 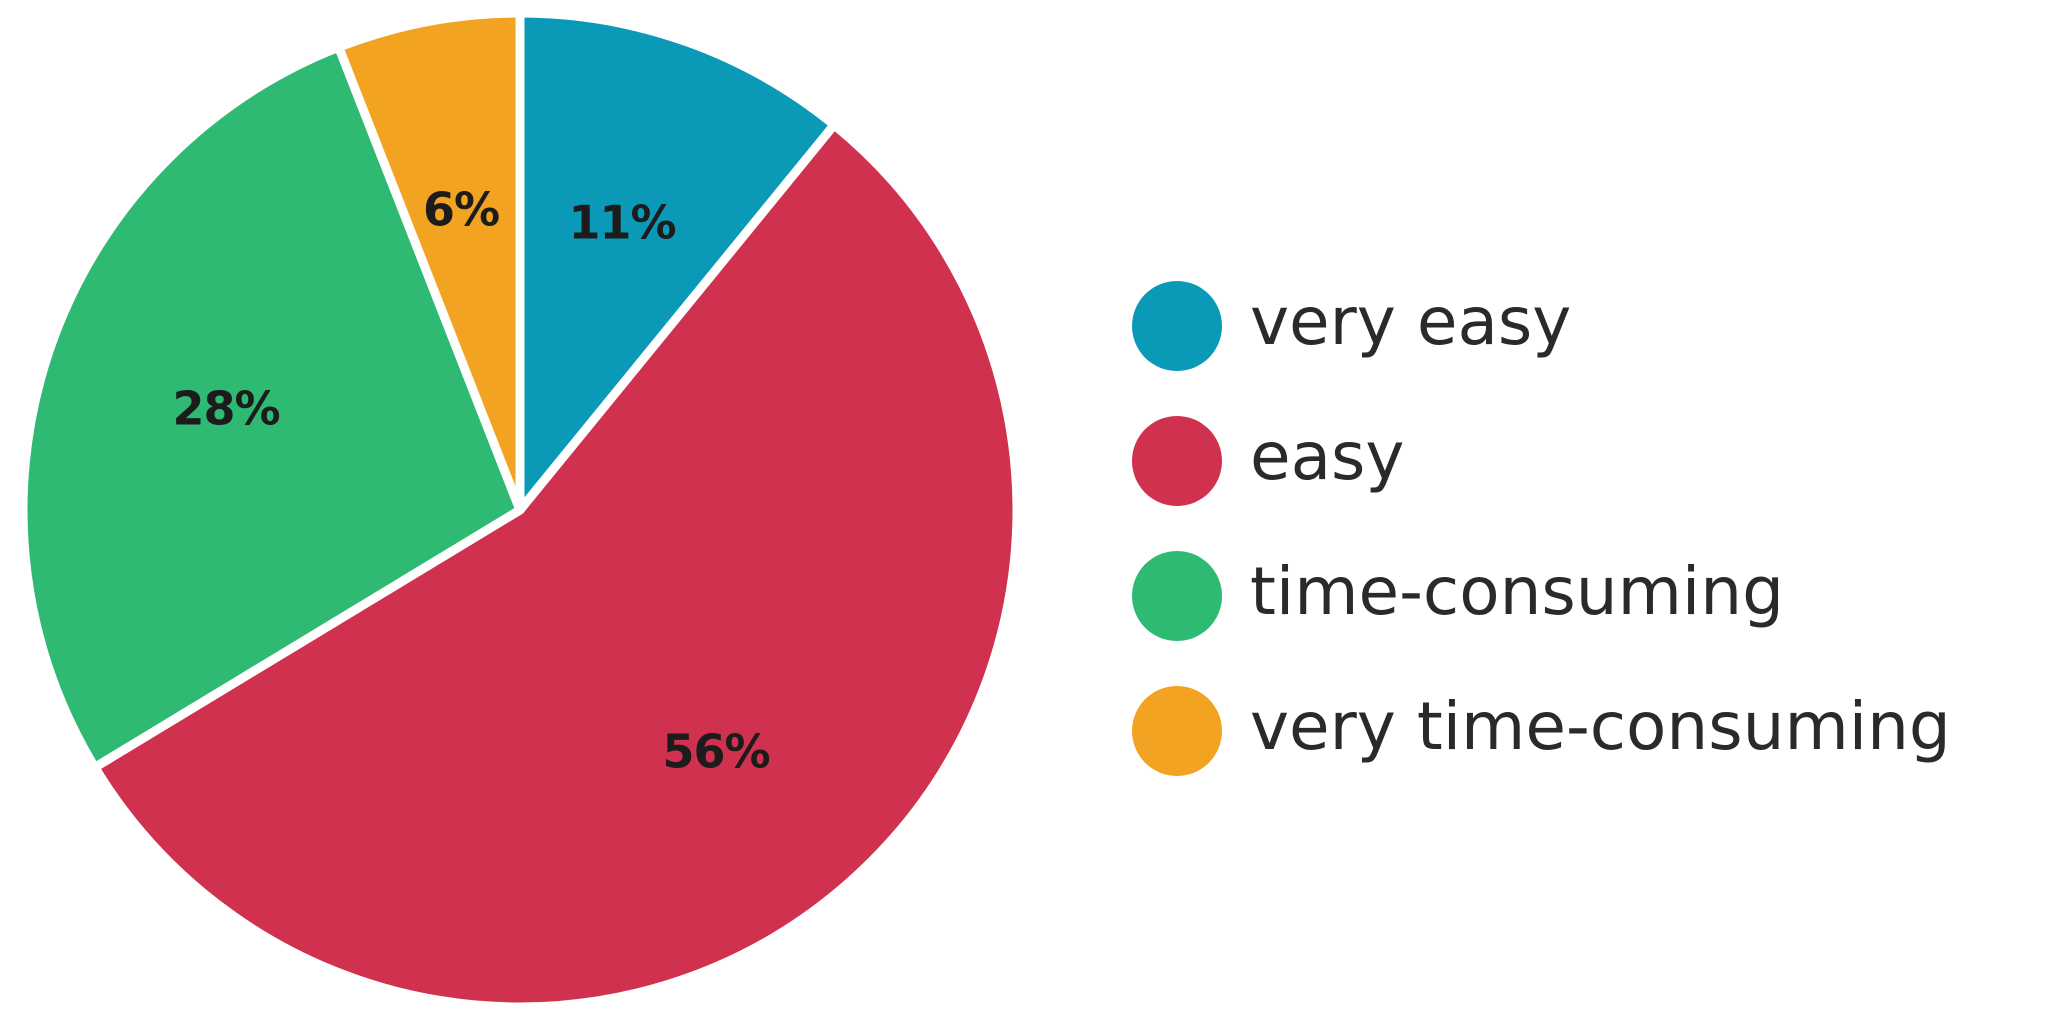 I want to click on slice-label-very-easy: 11%, so click(x=621, y=223).